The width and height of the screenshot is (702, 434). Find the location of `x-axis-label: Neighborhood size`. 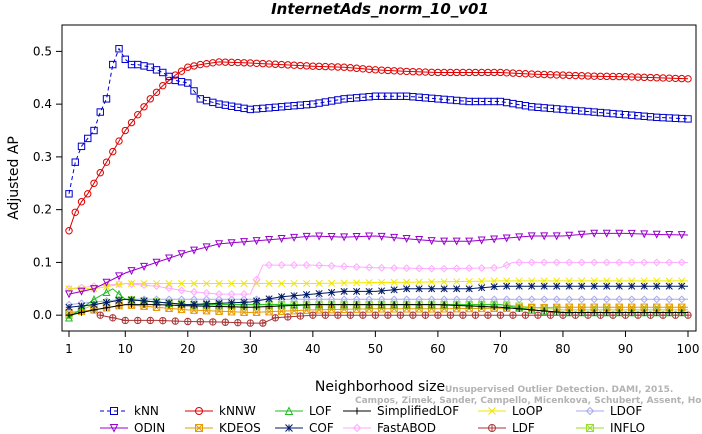

x-axis-label: Neighborhood size is located at coordinates (380, 387).